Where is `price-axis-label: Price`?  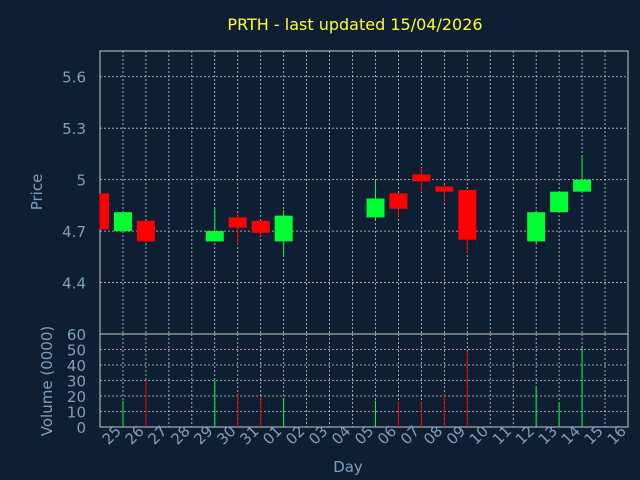 price-axis-label: Price is located at coordinates (37, 192).